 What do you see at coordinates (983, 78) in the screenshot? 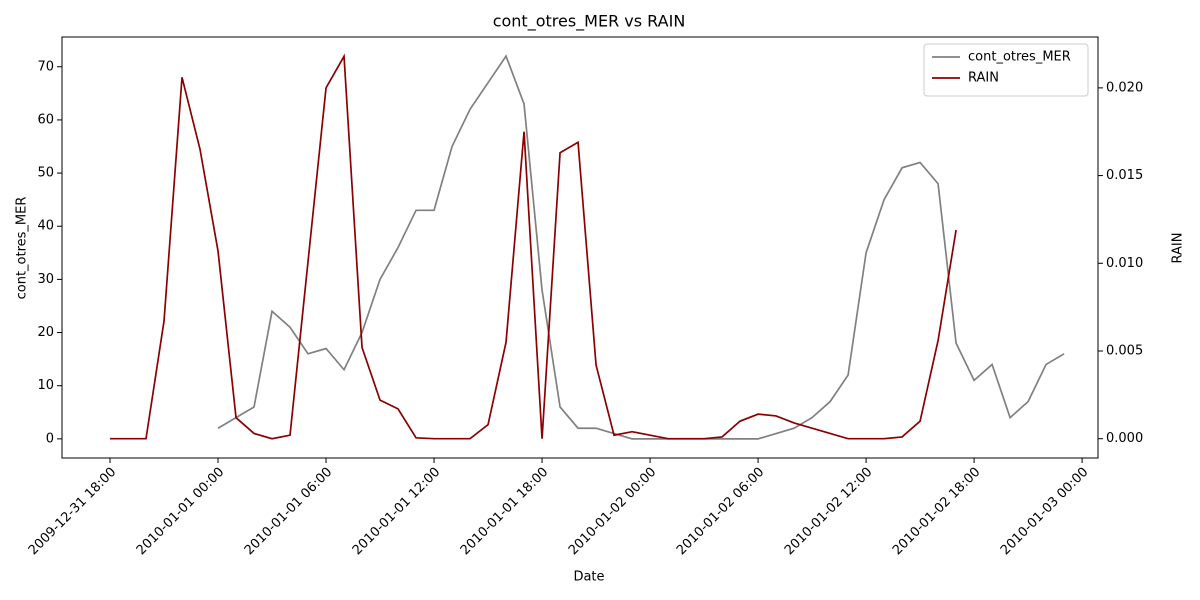
I see `legend-label: RAIN` at bounding box center [983, 78].